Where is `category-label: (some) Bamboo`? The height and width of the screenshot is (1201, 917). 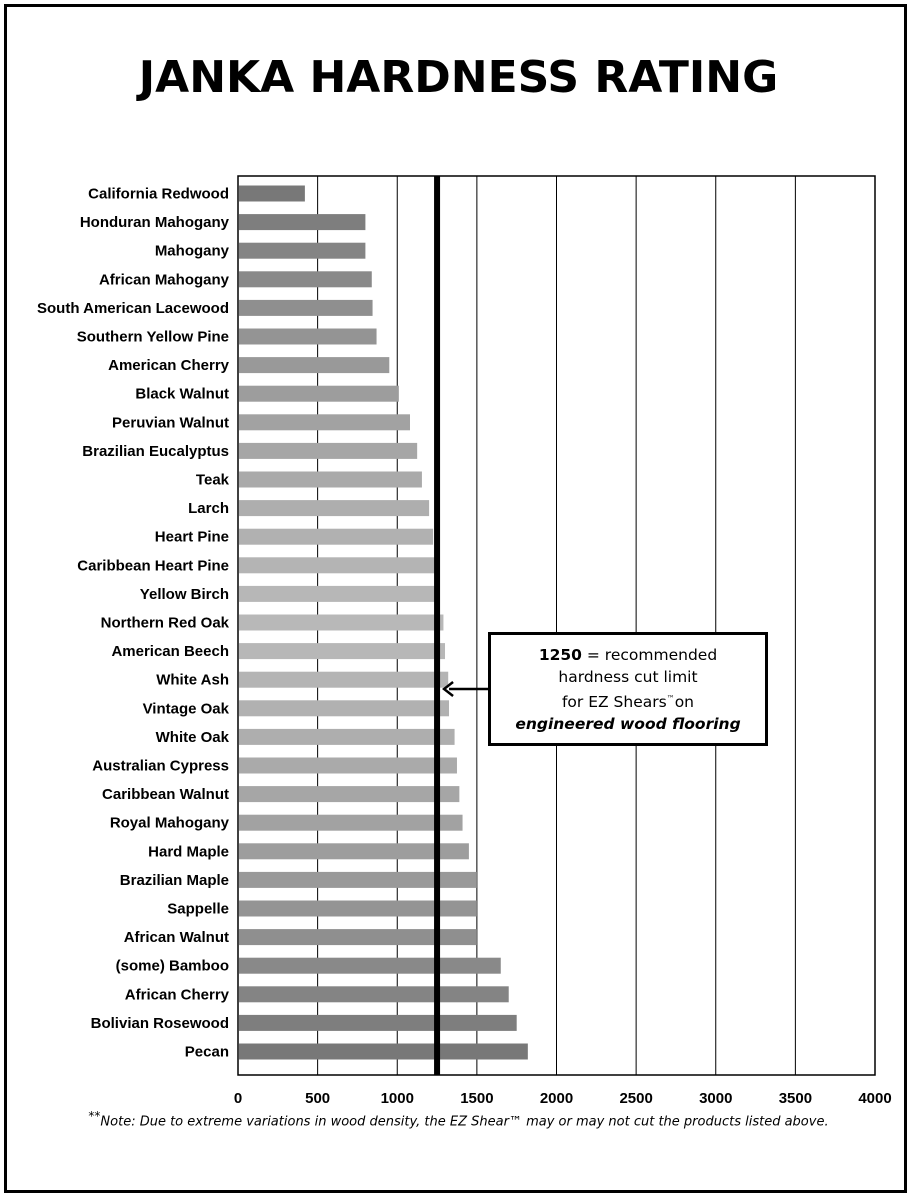
category-label: (some) Bamboo is located at coordinates (172, 966).